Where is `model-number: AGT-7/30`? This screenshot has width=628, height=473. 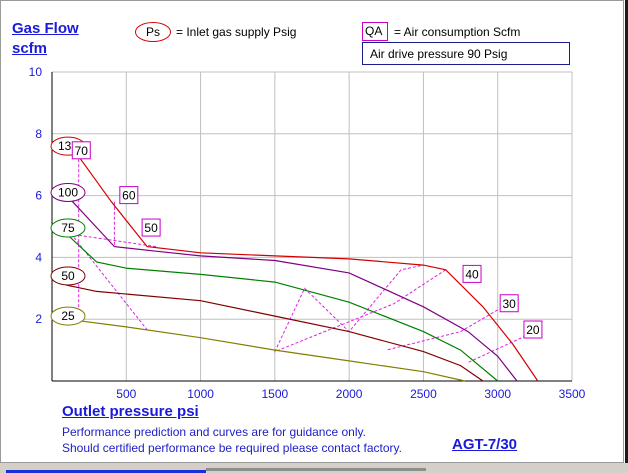
model-number: AGT-7/30 is located at coordinates (485, 444).